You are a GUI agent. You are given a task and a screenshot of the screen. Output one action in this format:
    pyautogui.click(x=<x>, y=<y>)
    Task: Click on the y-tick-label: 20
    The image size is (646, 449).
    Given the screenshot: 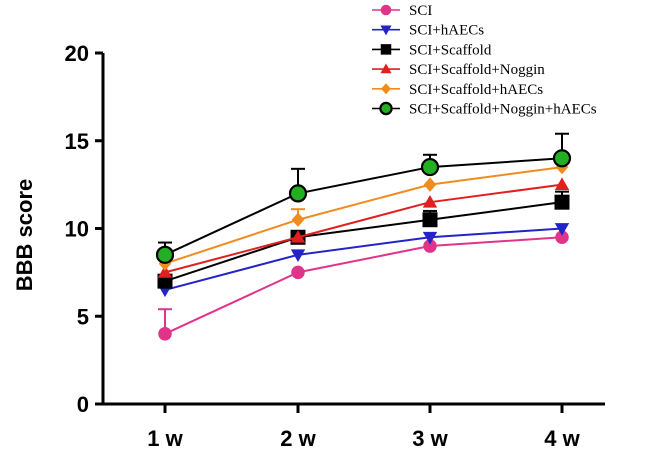 What is the action you would take?
    pyautogui.click(x=77, y=53)
    